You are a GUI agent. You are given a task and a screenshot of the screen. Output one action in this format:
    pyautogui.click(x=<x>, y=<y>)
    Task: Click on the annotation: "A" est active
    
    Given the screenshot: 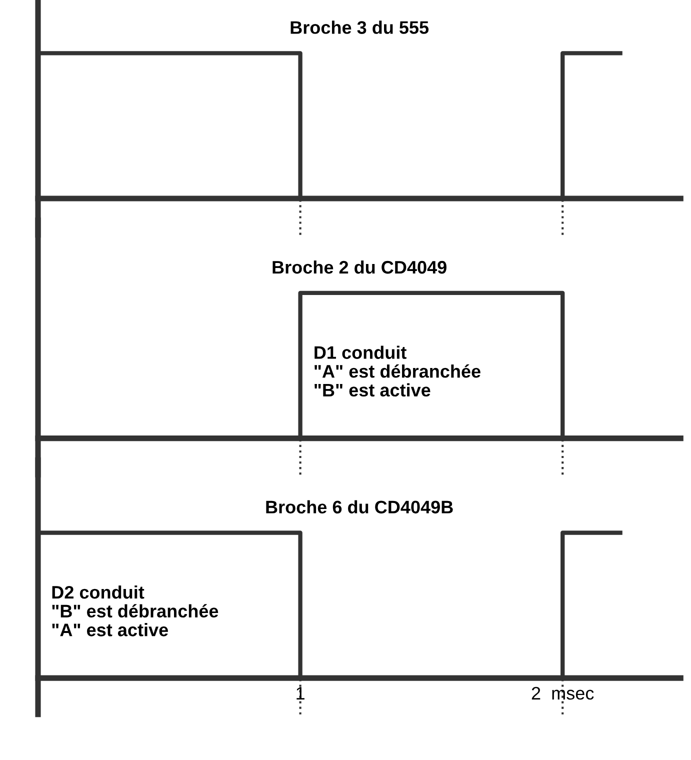 What is the action you would take?
    pyautogui.click(x=110, y=629)
    